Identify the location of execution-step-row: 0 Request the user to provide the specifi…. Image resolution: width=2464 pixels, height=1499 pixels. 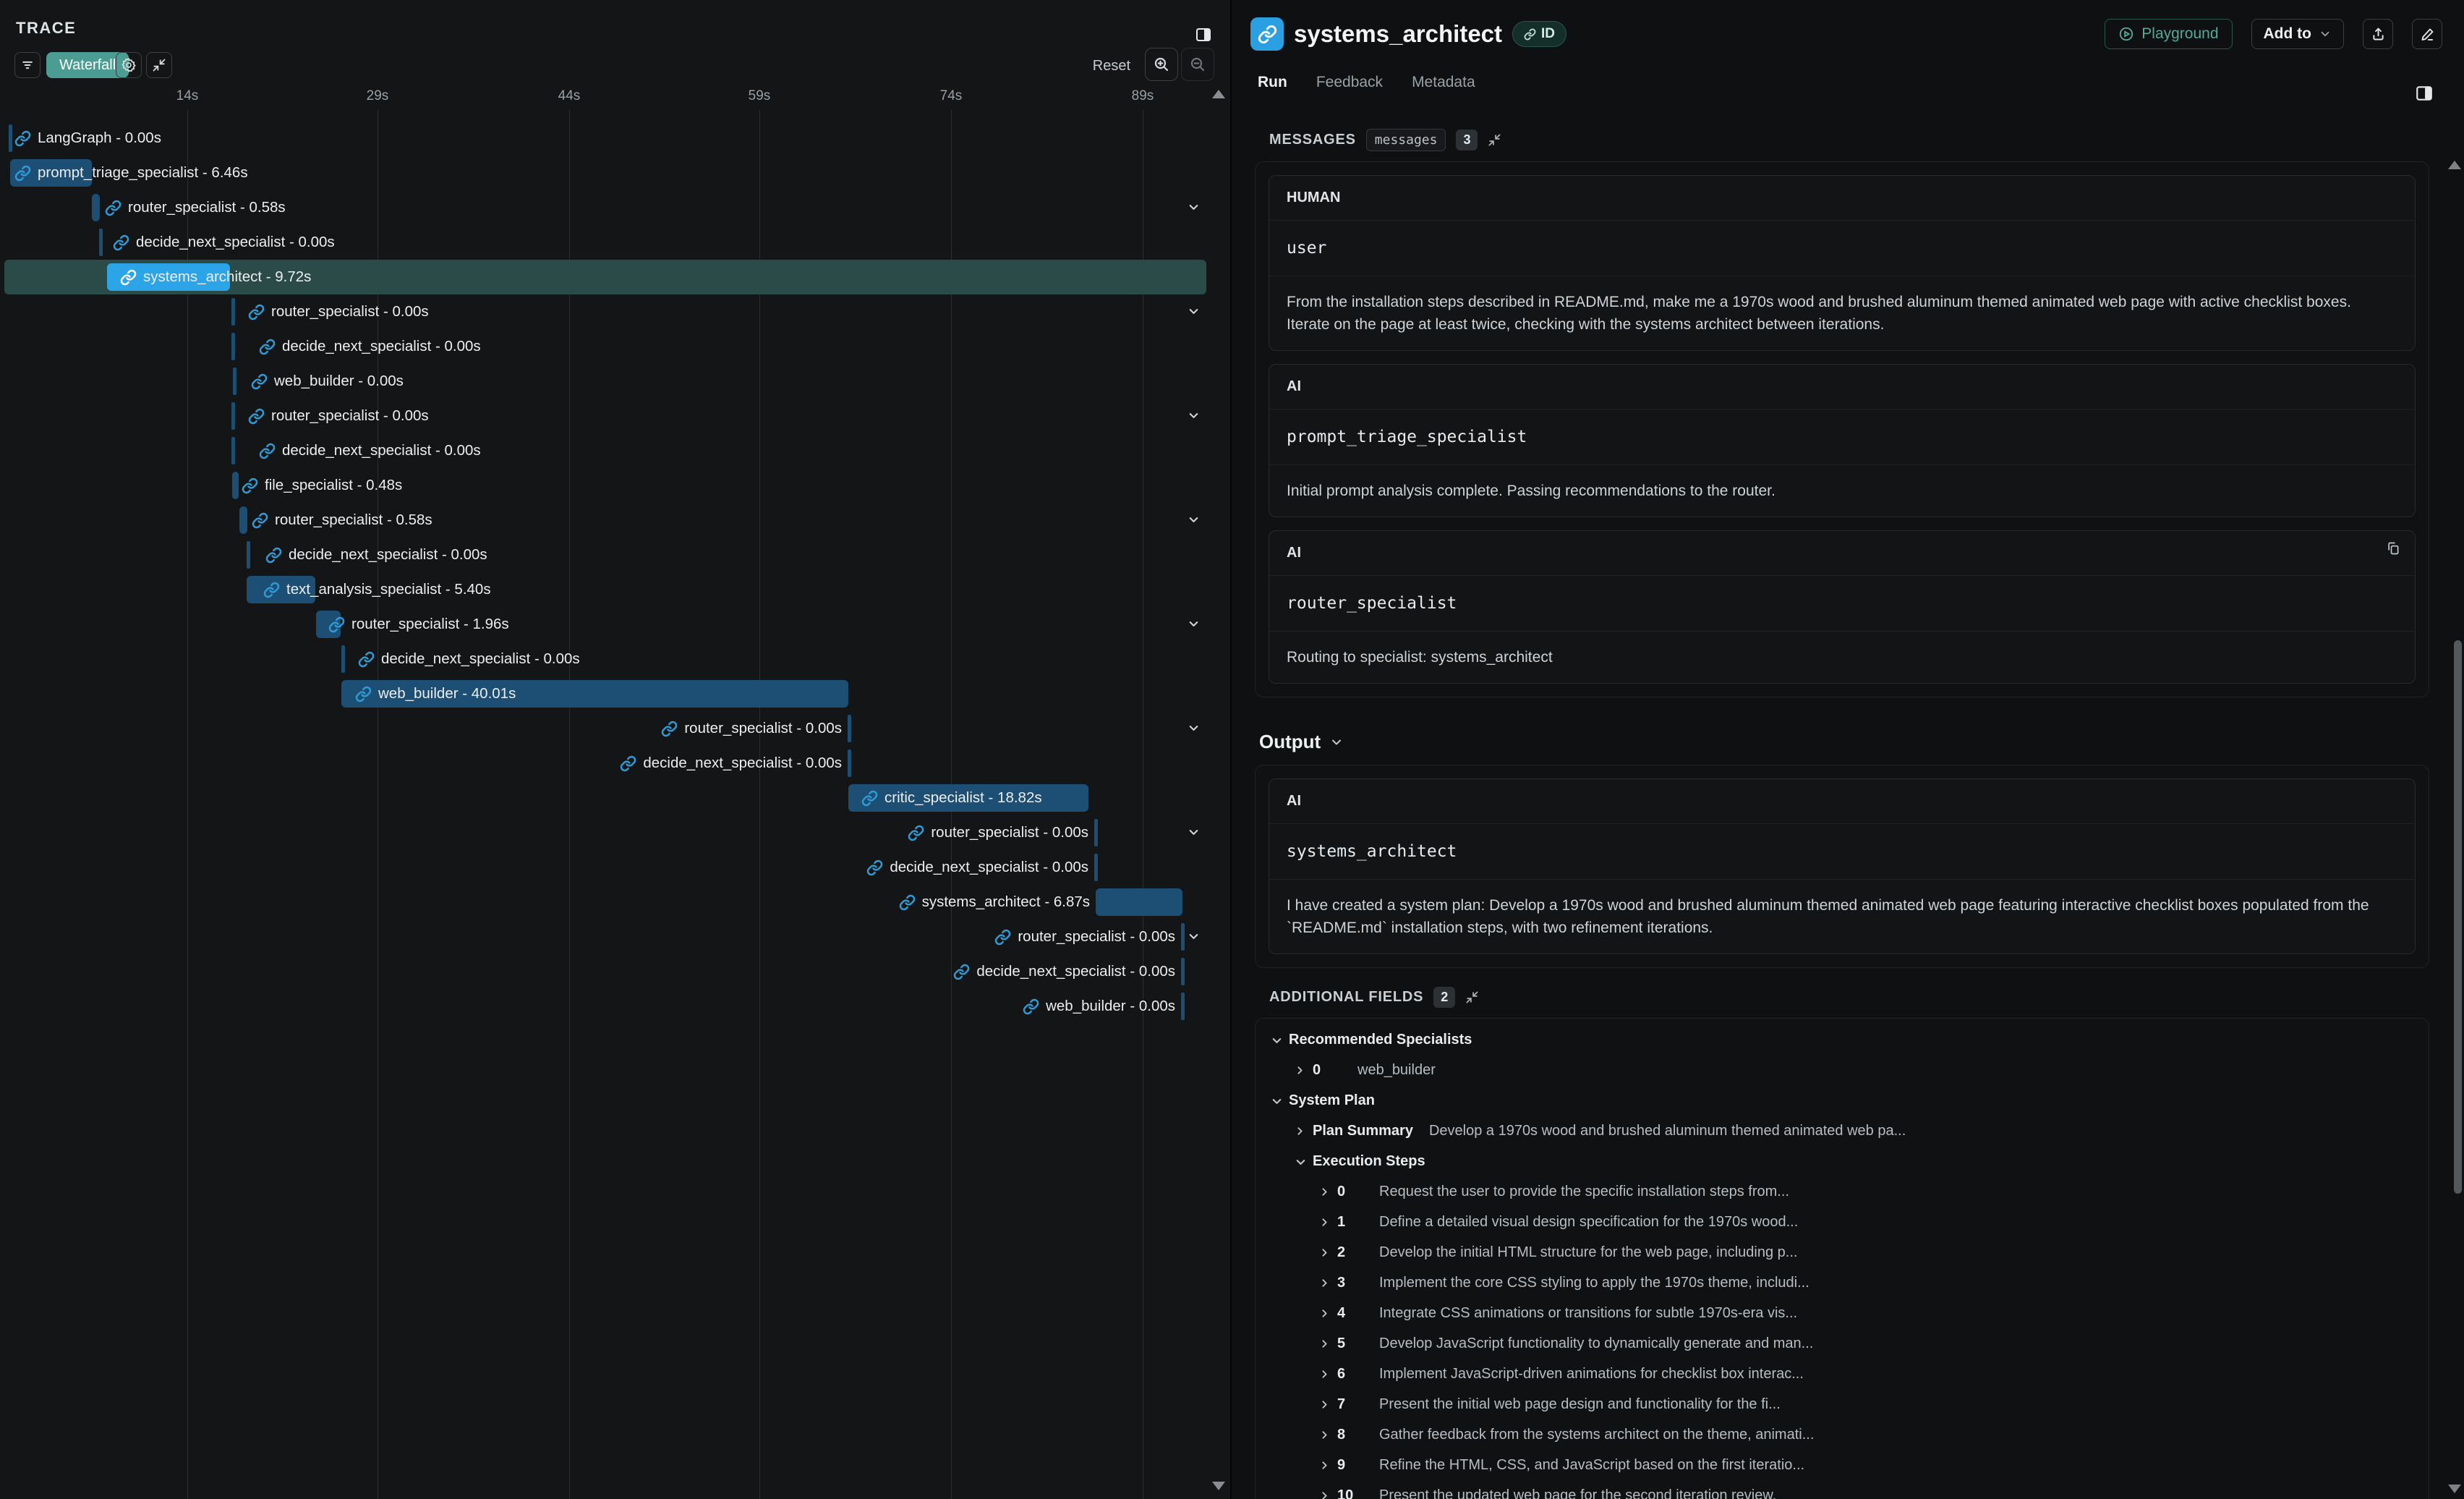
(1842, 1192).